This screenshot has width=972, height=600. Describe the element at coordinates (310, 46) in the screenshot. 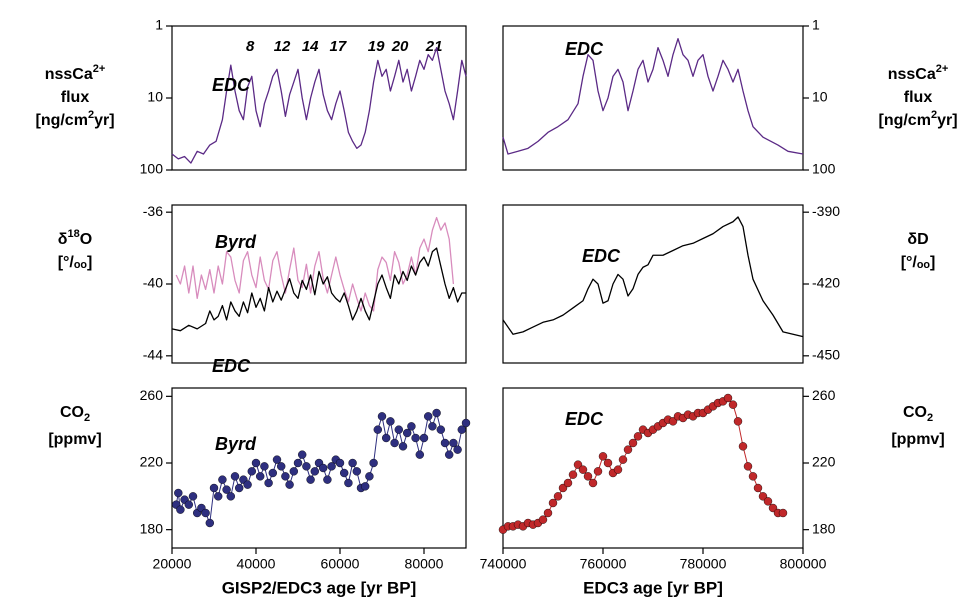

I see `annotation: 14` at that location.